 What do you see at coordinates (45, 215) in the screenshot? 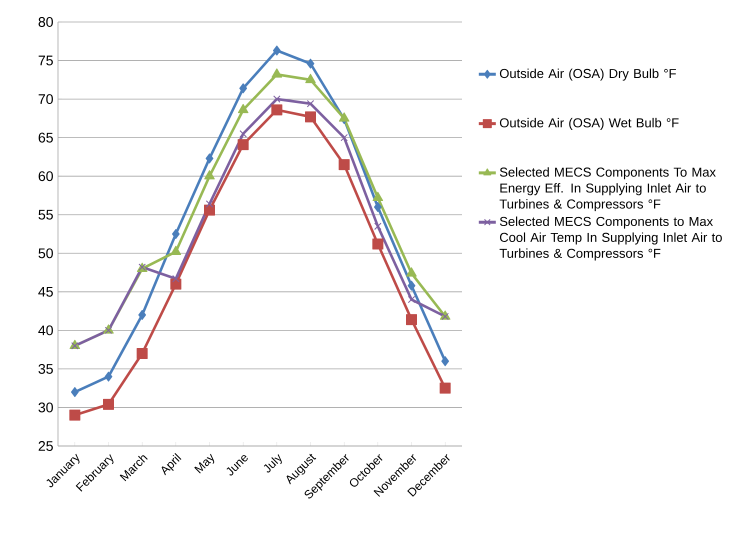
I see `y-tick-label: 55` at bounding box center [45, 215].